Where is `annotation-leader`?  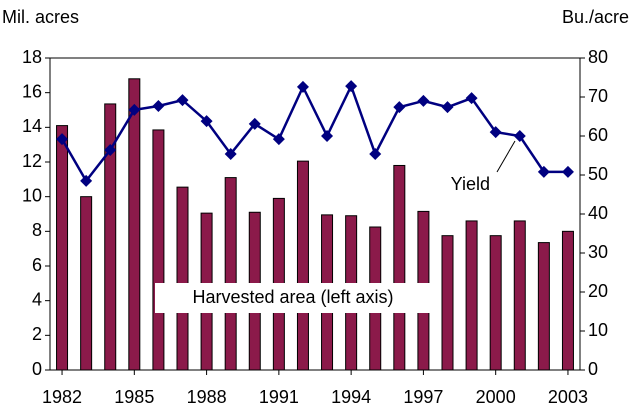 annotation-leader is located at coordinates (506, 156).